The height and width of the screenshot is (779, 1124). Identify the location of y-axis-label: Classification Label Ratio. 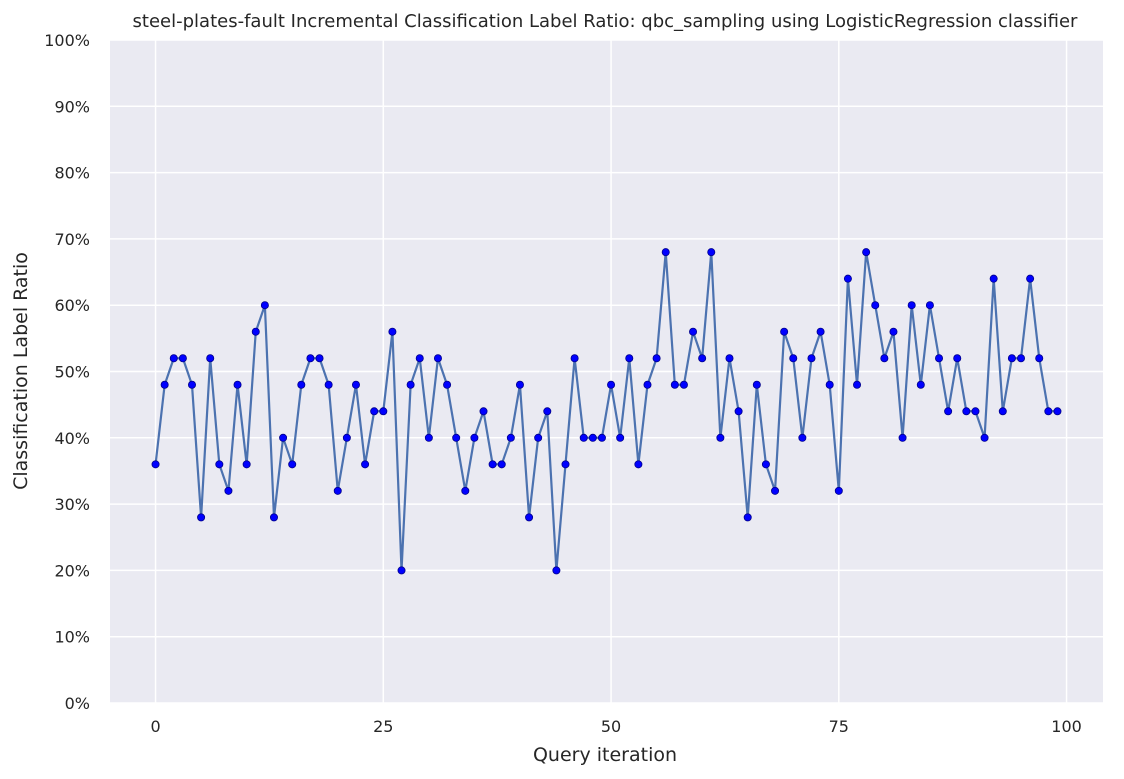
(21, 371).